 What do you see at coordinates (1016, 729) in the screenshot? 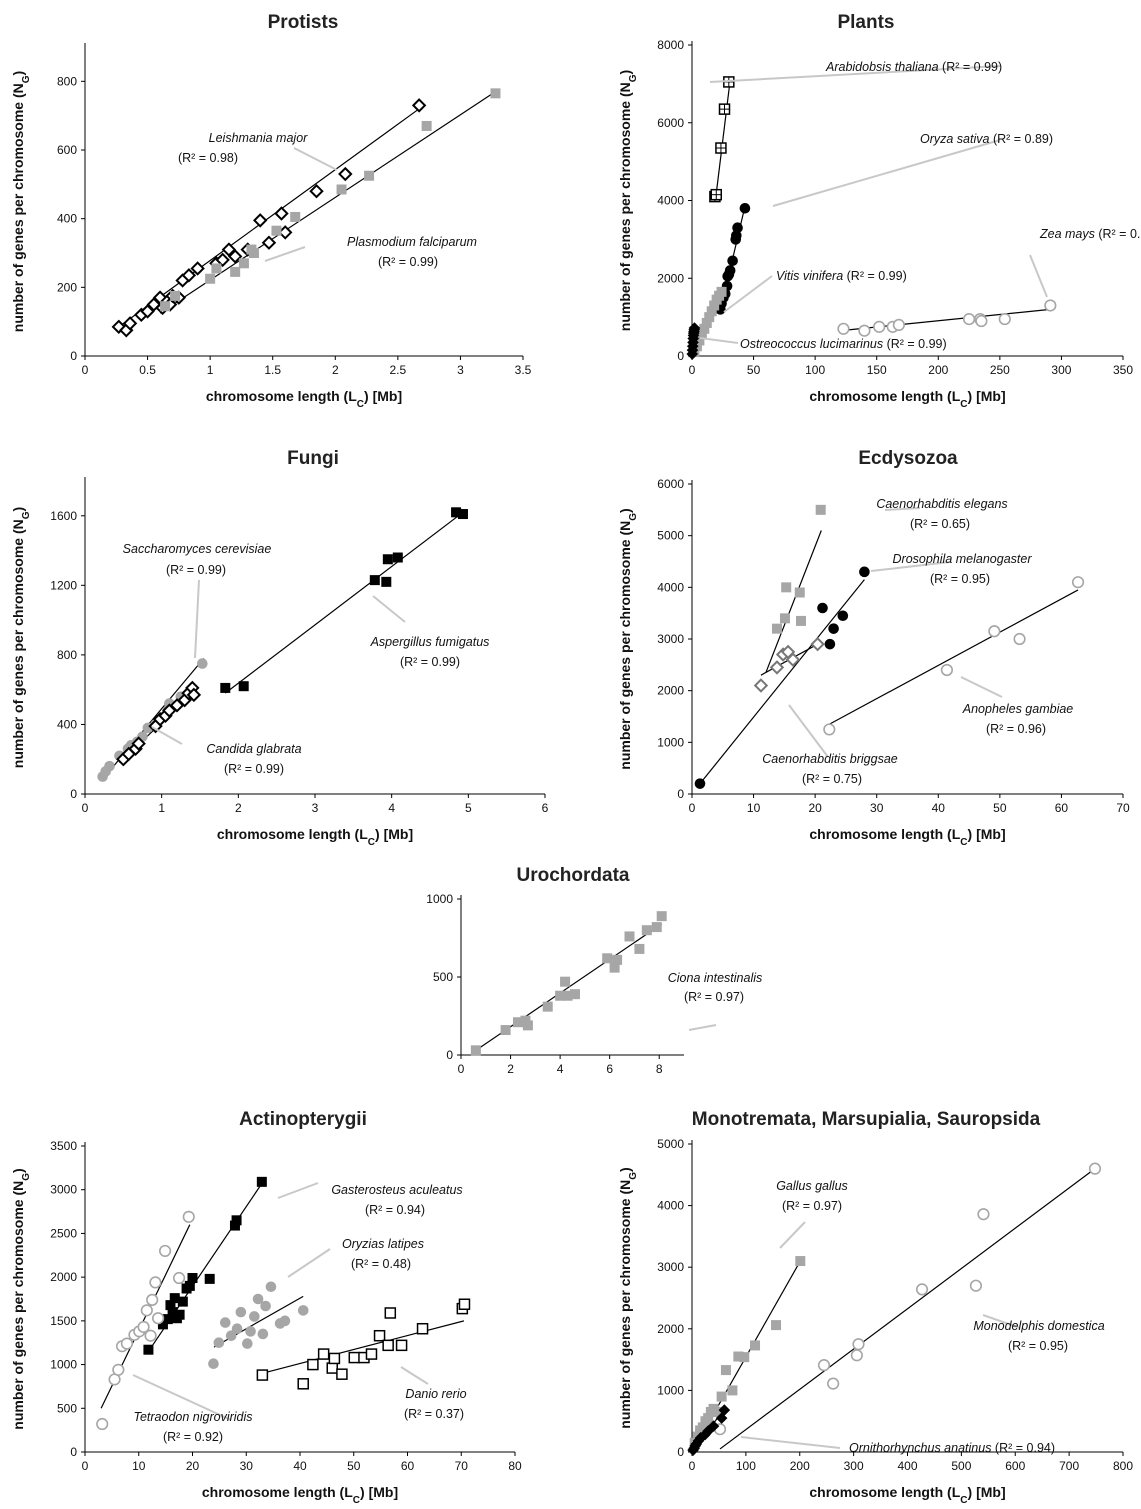
I see `r-squared-label: (R² = 0.96)` at bounding box center [1016, 729].